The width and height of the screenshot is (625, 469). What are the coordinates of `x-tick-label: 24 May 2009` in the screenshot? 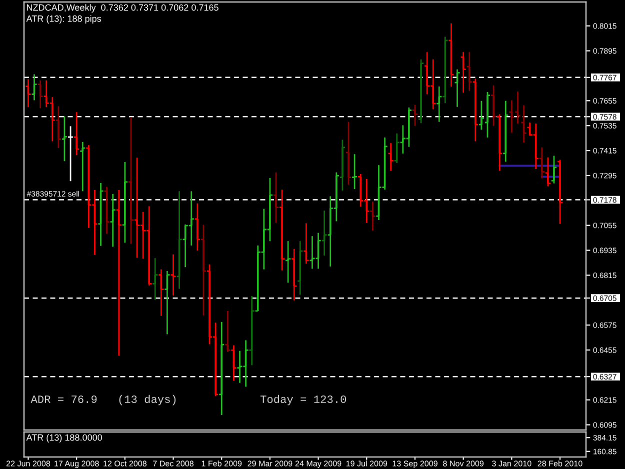 It's located at (318, 464).